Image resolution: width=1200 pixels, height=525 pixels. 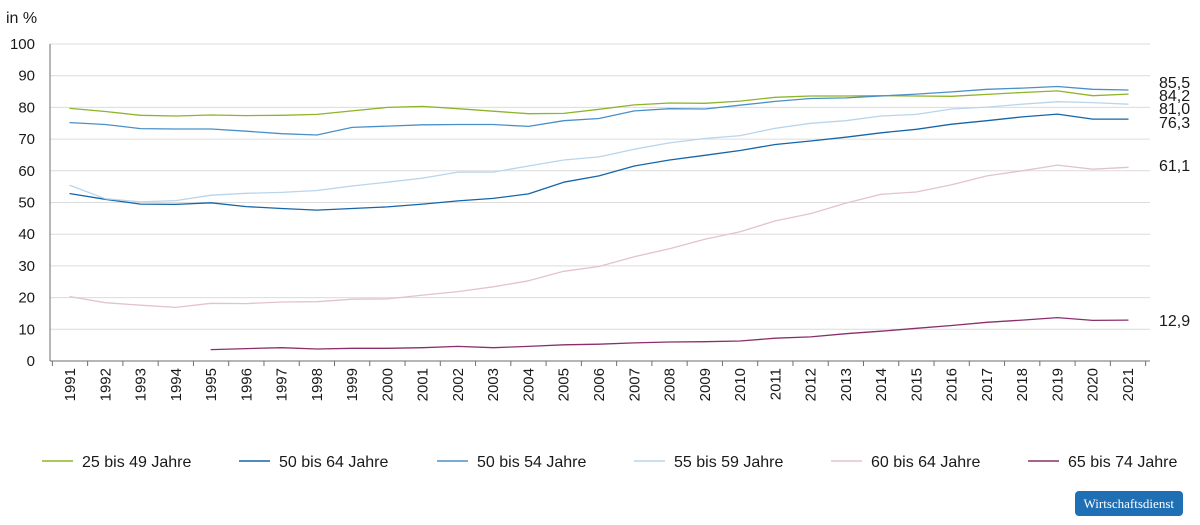 What do you see at coordinates (916, 384) in the screenshot?
I see `x-tick-label: 2015` at bounding box center [916, 384].